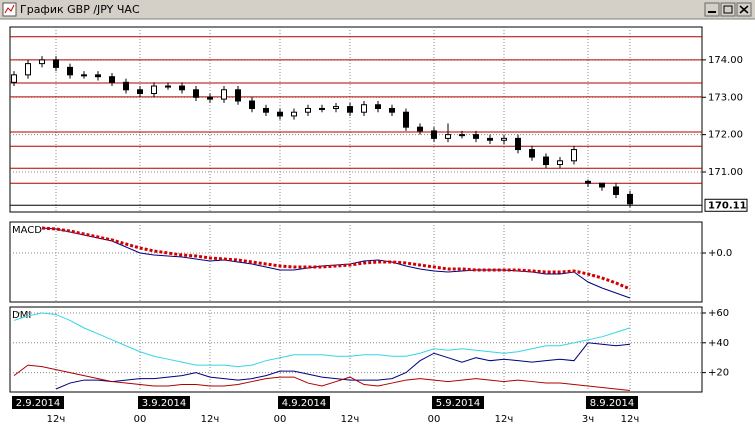 The image size is (755, 432). What do you see at coordinates (27, 230) in the screenshot?
I see `panel-title: MACD` at bounding box center [27, 230].